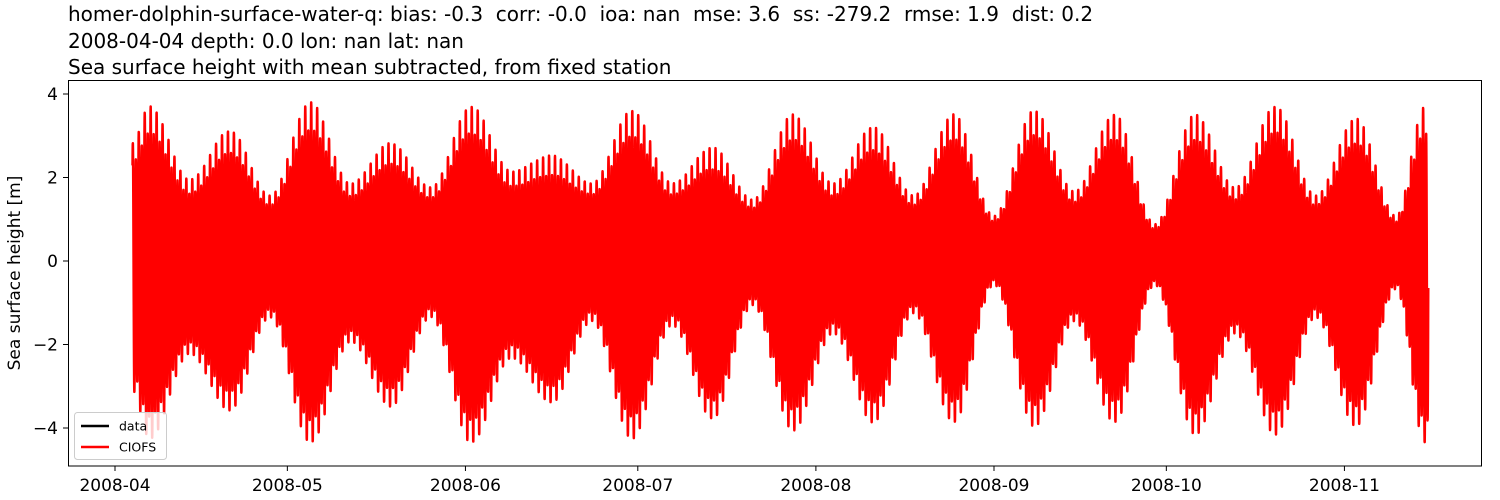 Image resolution: width=1500 pixels, height=500 pixels. Describe the element at coordinates (137, 447) in the screenshot. I see `legend-ciofs-label: CIOFS` at that location.